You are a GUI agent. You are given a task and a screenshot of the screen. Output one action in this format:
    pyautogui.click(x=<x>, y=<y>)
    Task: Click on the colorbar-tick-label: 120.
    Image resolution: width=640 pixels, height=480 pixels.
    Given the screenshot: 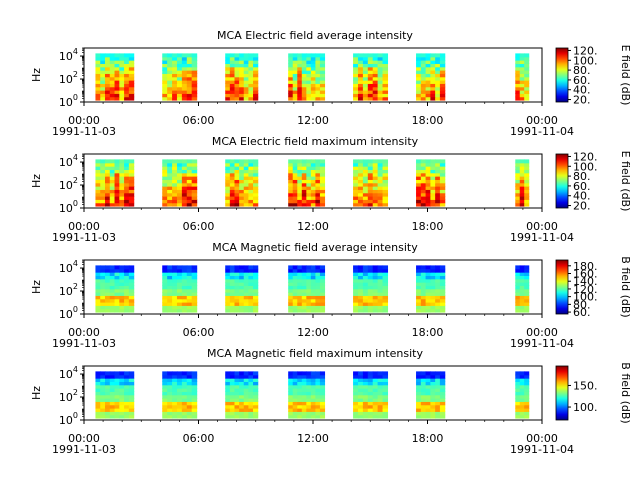 What is the action you would take?
    pyautogui.click(x=585, y=289)
    